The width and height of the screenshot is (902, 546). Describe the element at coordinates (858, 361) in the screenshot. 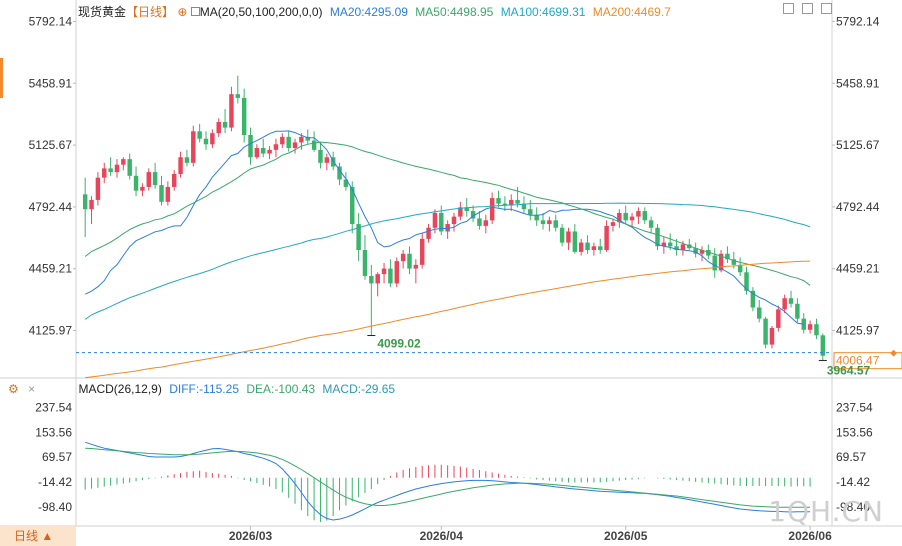

I see `current-price-label: 4006.47` at that location.